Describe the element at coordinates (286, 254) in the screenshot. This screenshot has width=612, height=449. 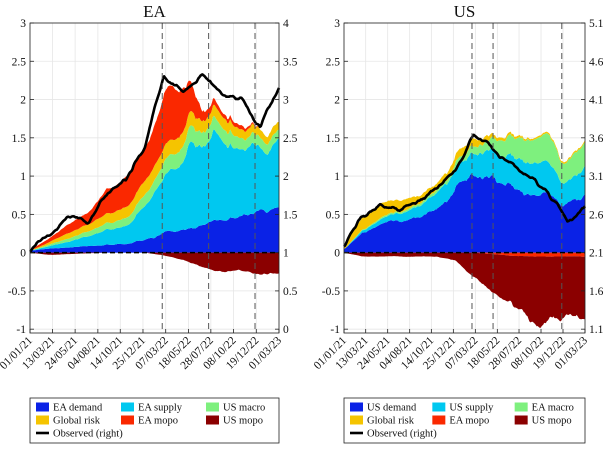
I see `y-tick-right: 1` at that location.